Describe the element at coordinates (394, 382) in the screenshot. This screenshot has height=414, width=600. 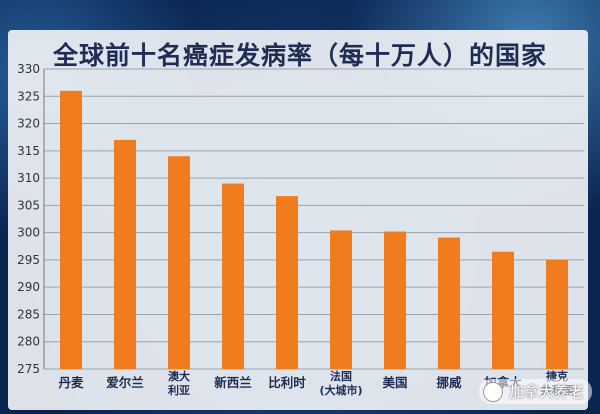
I see `x-tick-label: 美国` at that location.